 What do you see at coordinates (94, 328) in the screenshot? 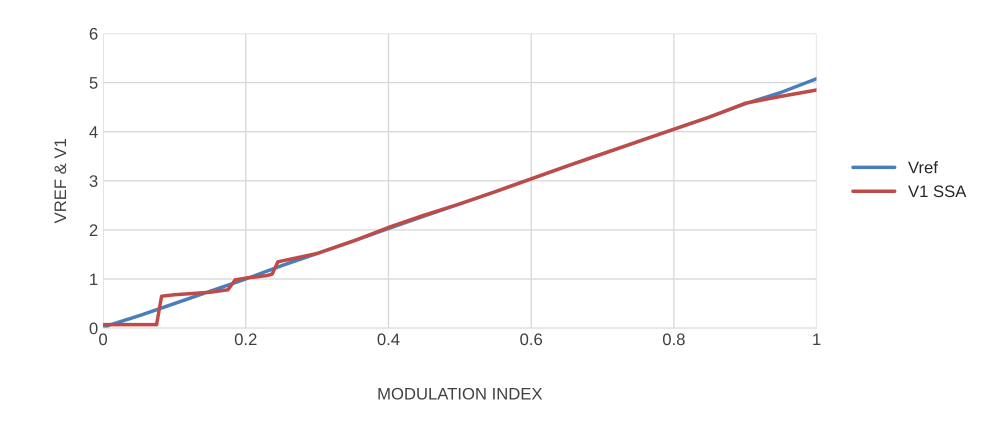
I see `y-tick-label: 0` at bounding box center [94, 328].